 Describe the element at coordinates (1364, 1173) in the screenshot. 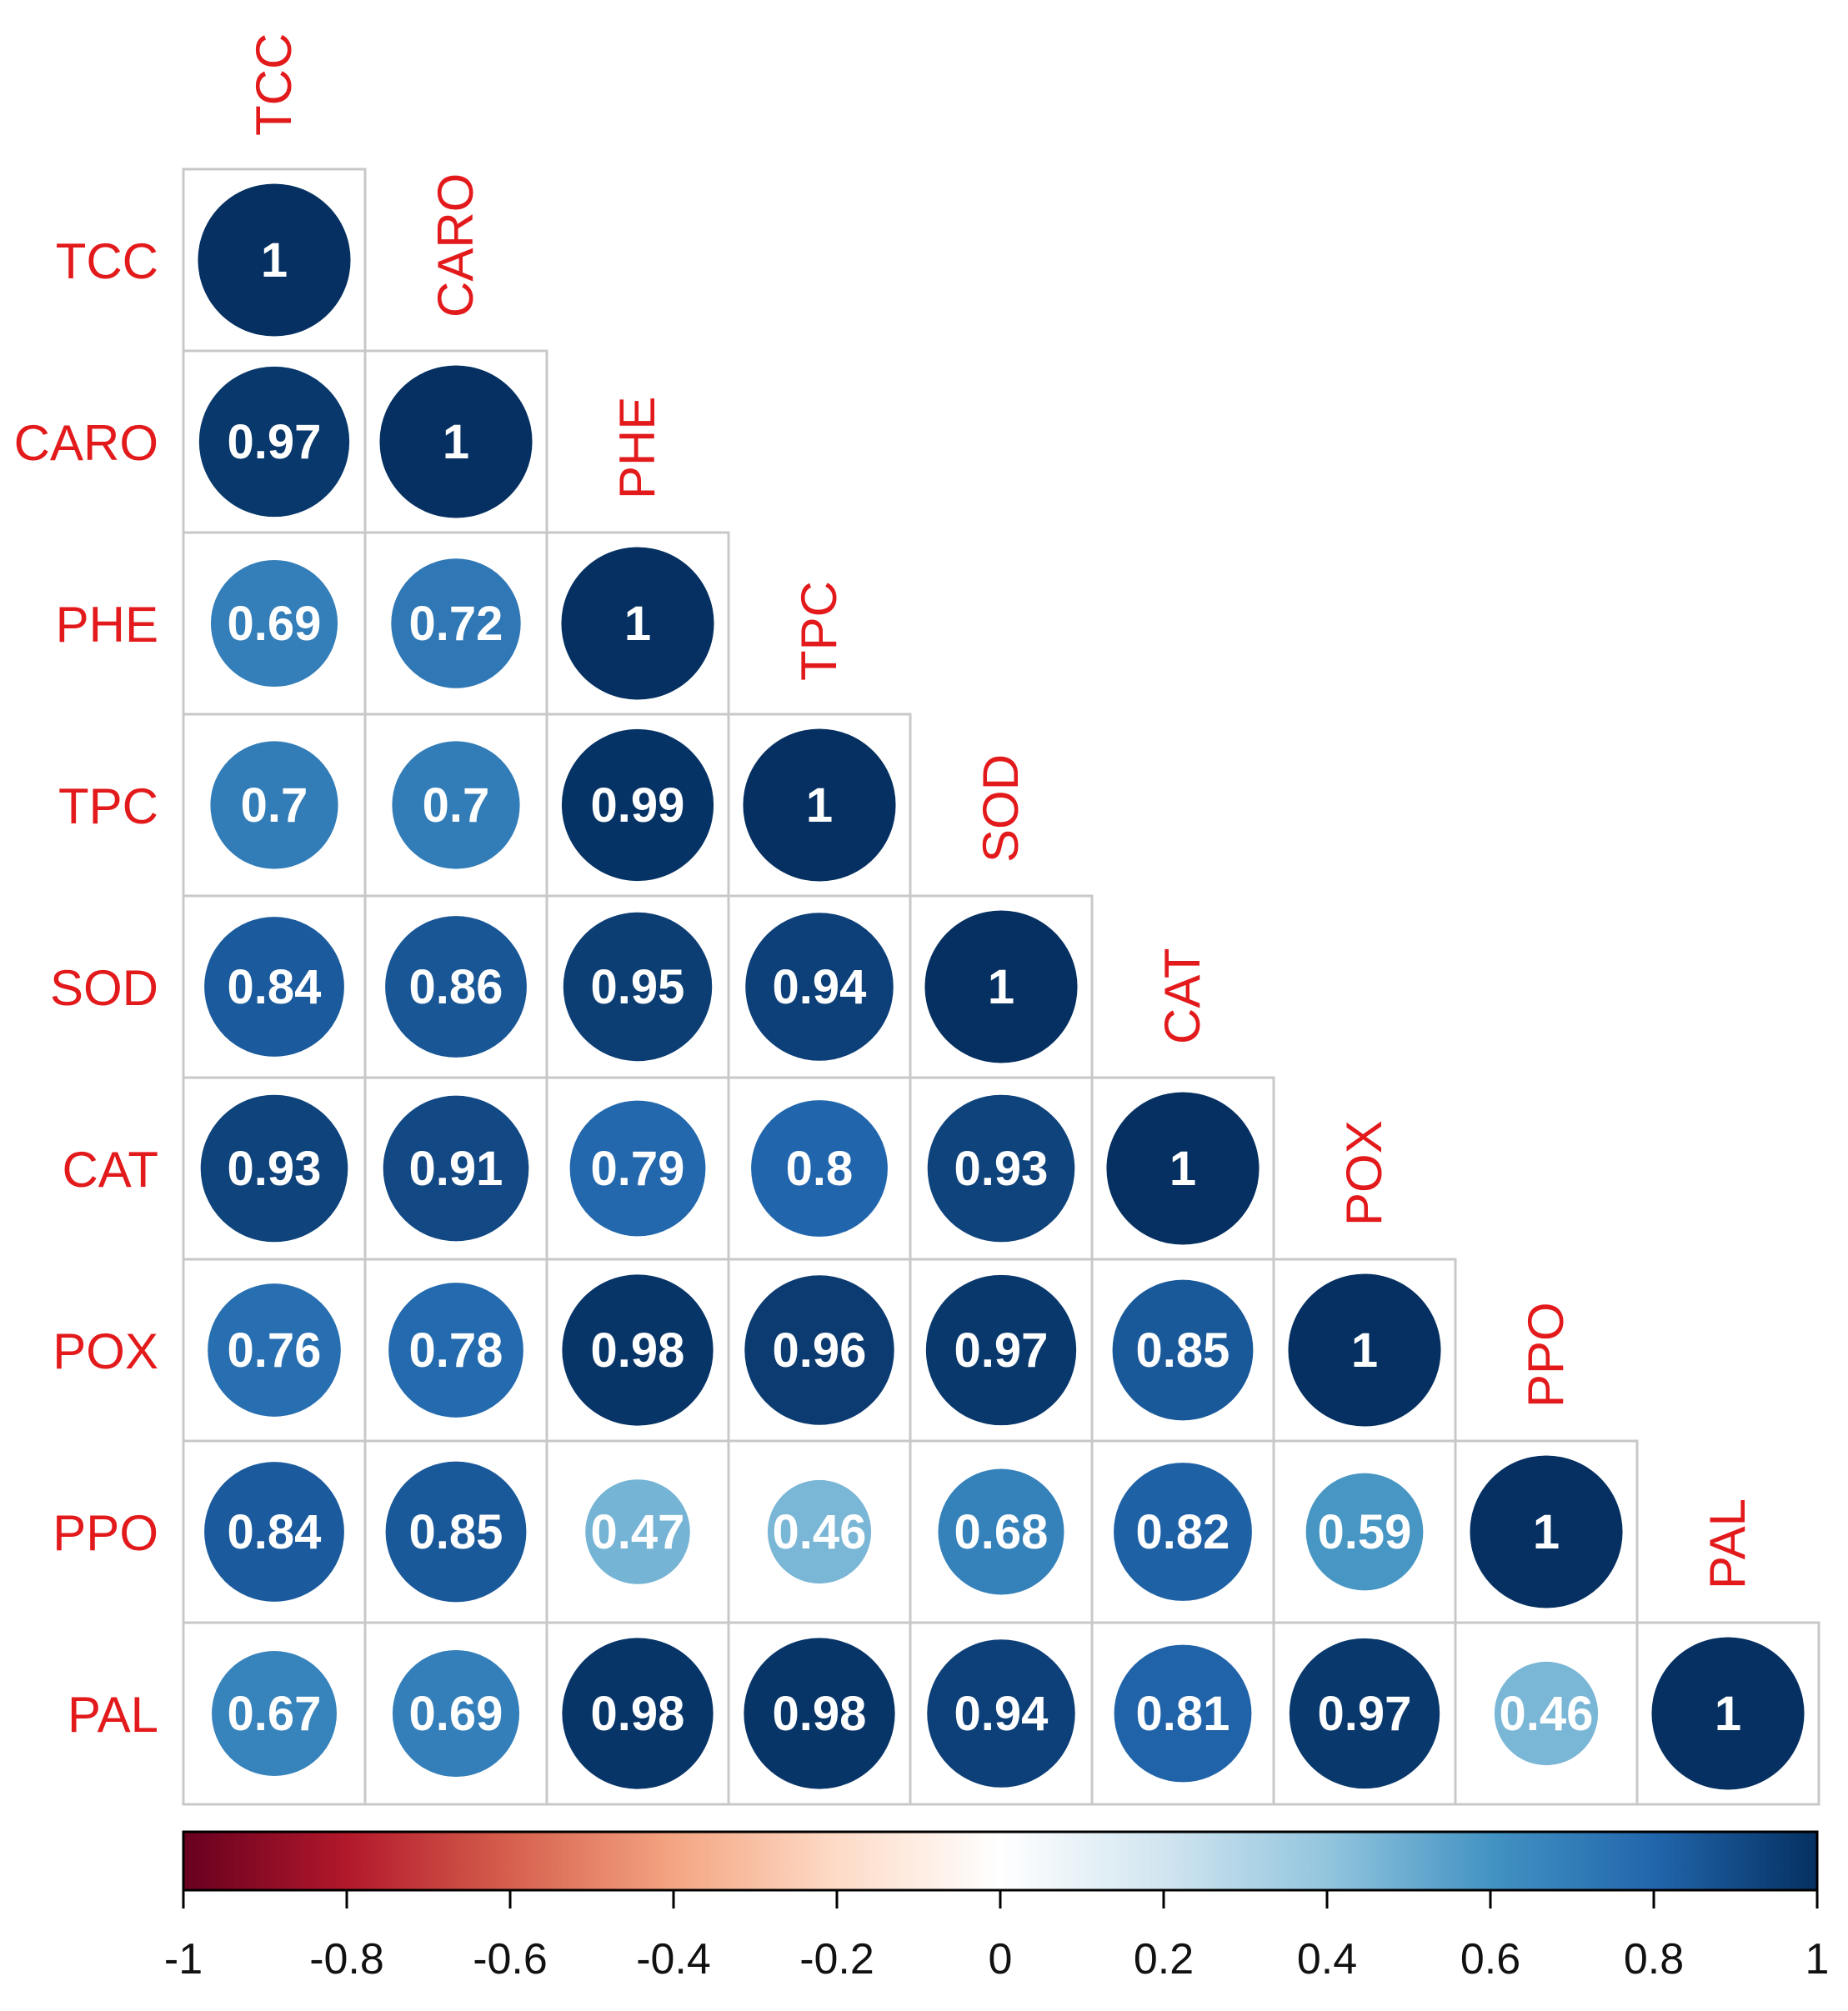

I see `column-label-pox: POX` at that location.